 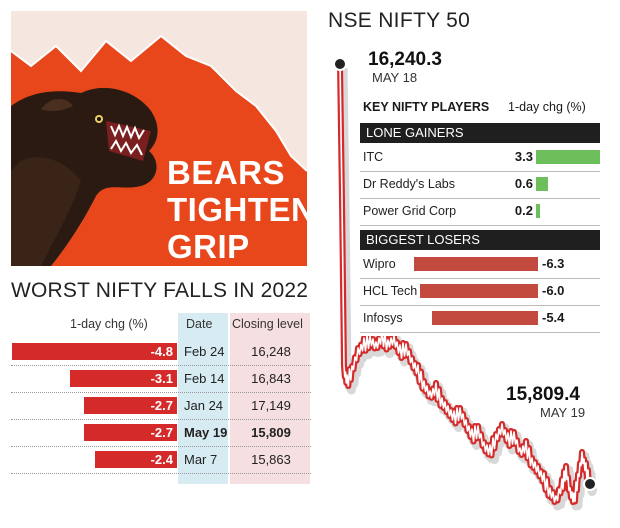 I want to click on loser-value: -5.4, so click(x=553, y=317).